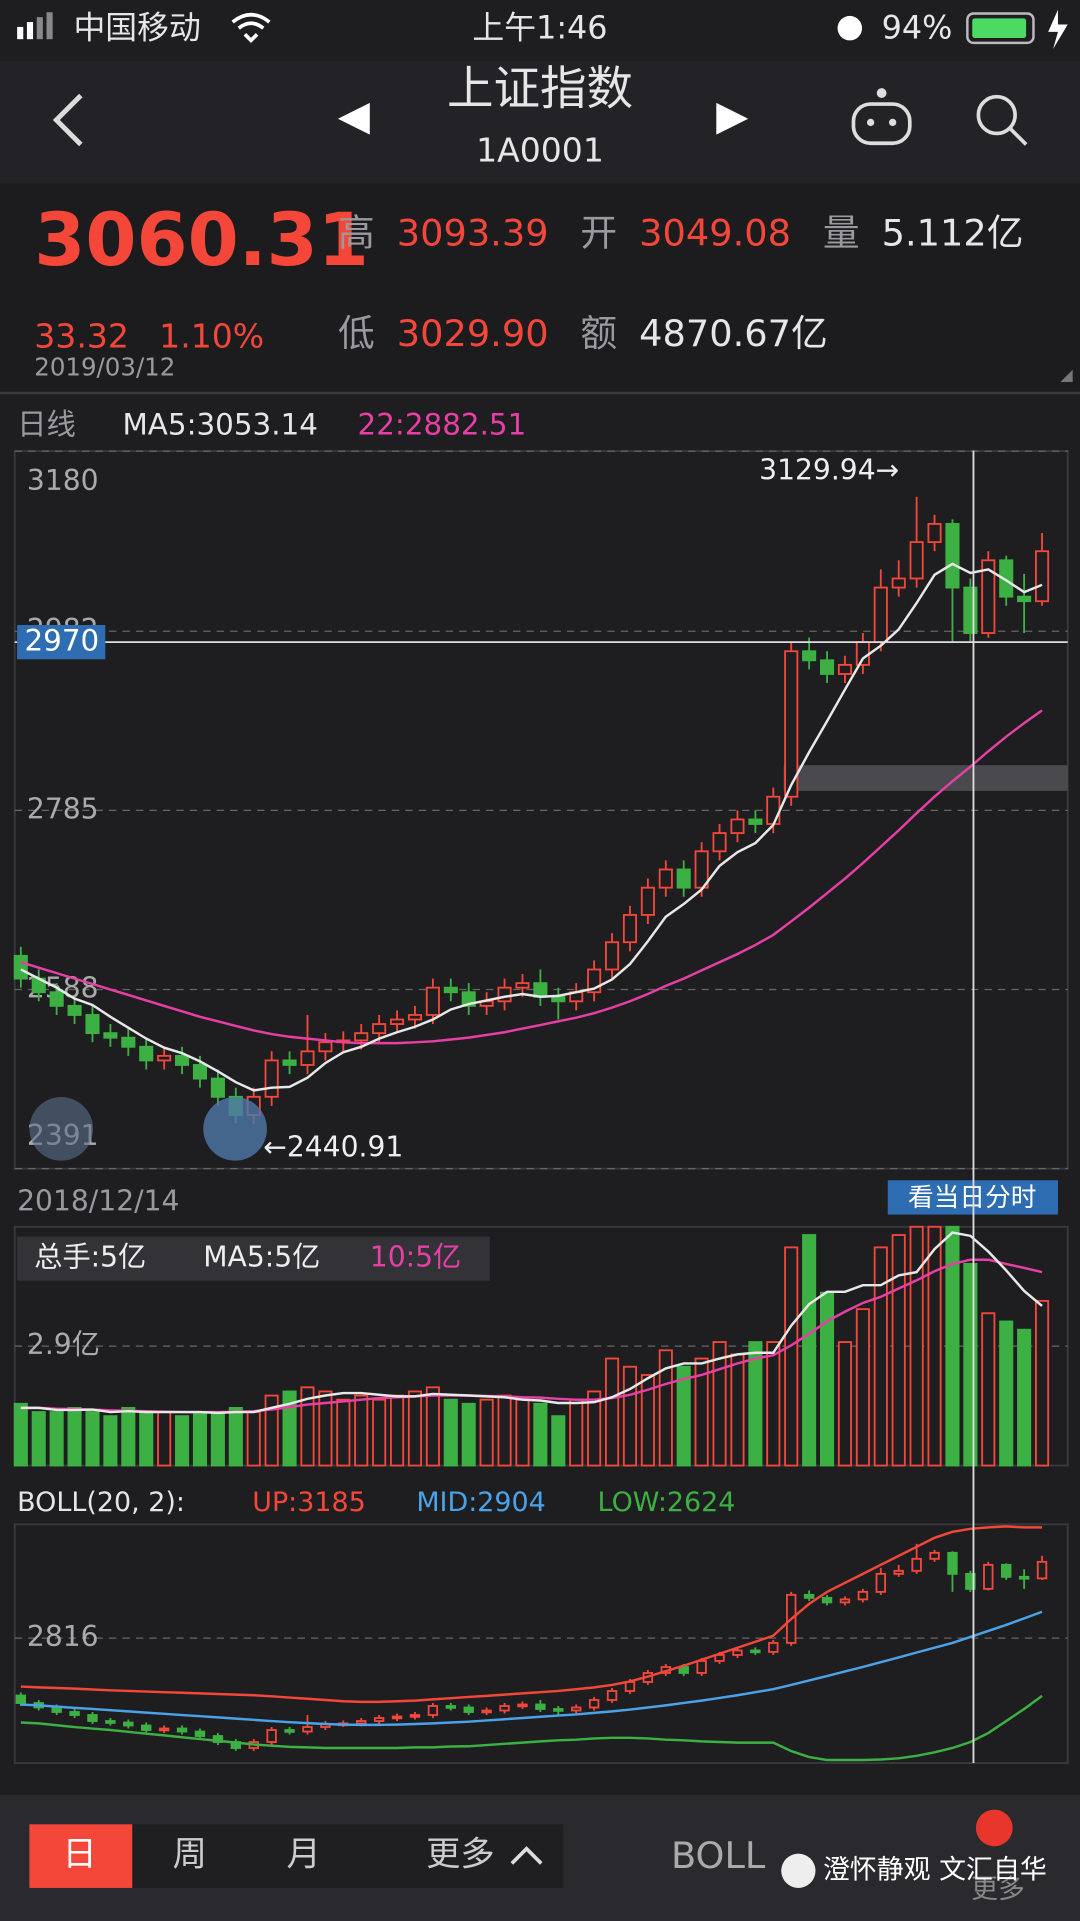  What do you see at coordinates (356, 333) in the screenshot?
I see `low-label: 低` at bounding box center [356, 333].